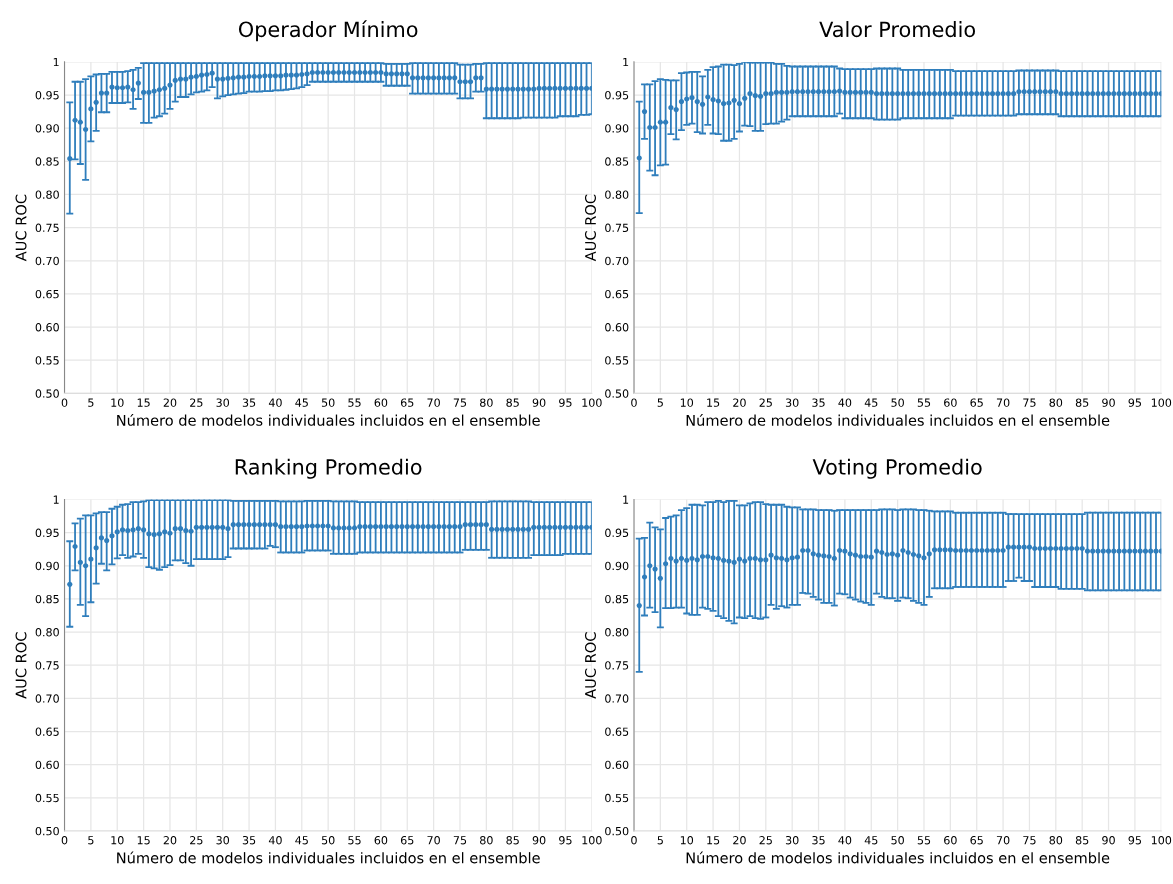 The width and height of the screenshot is (1173, 884). Describe the element at coordinates (328, 31) in the screenshot. I see `chart-title: Operador Mínimo` at that location.